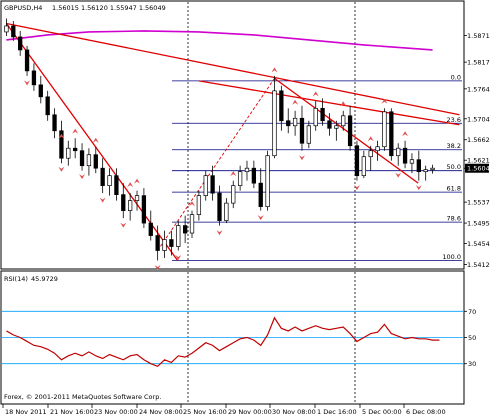 The height and width of the screenshot is (420, 490). I want to click on price-tick-label: 1.55370, so click(478, 203).